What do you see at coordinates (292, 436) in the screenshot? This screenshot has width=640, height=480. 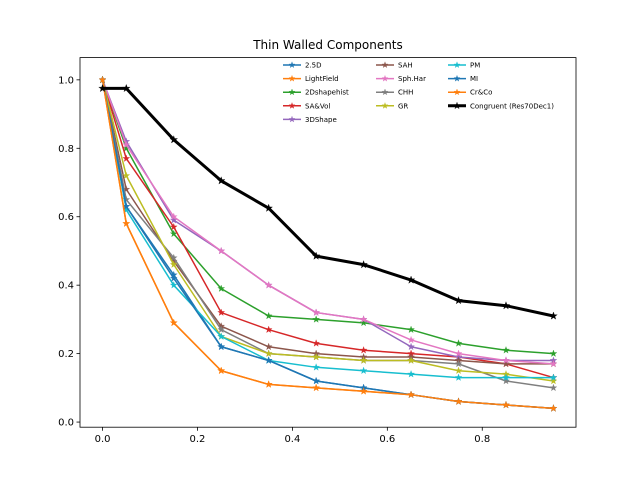 I see `x-axis: 0.0 0.2 0.4 0.6 0.8` at bounding box center [292, 436].